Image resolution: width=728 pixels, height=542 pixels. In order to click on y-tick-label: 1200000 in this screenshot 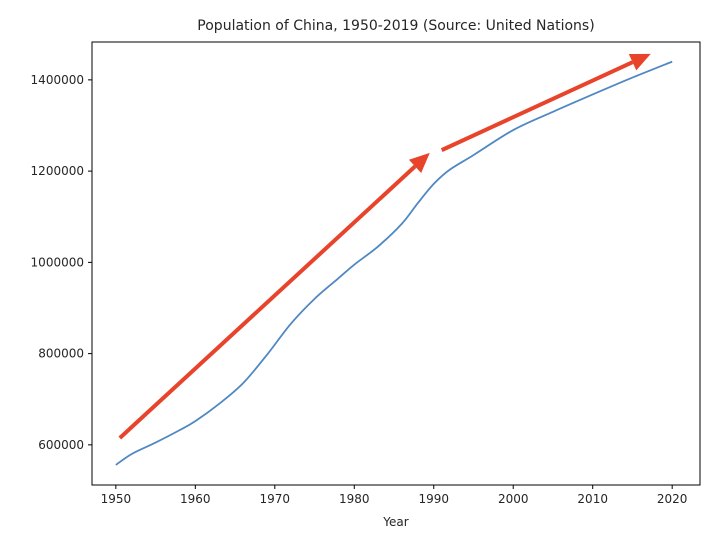, I will do `click(57, 171)`.